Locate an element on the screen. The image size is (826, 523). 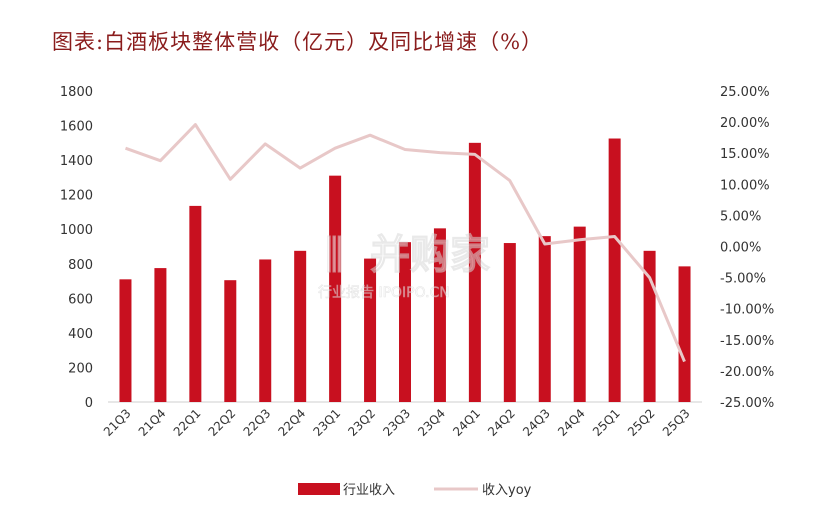
x-tick-label: 25Q3 is located at coordinates (676, 422).